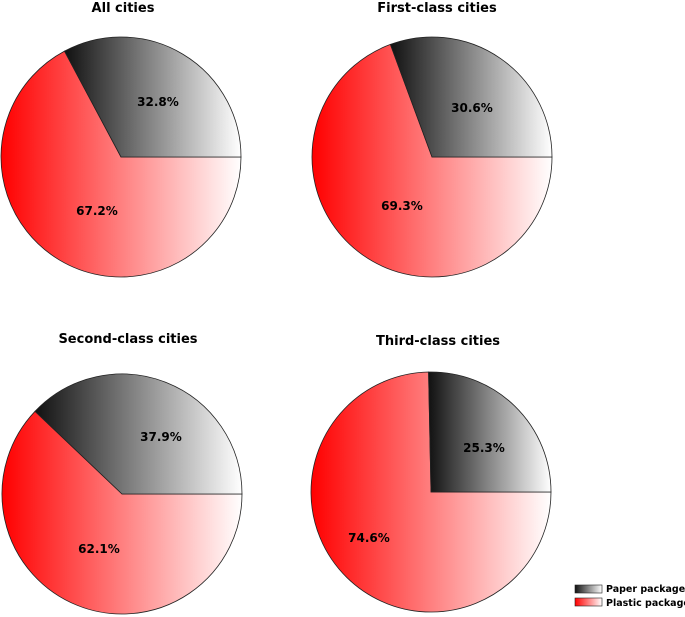 This screenshot has width=685, height=617. Describe the element at coordinates (629, 596) in the screenshot. I see `legend: Paper package Plastic package` at that location.